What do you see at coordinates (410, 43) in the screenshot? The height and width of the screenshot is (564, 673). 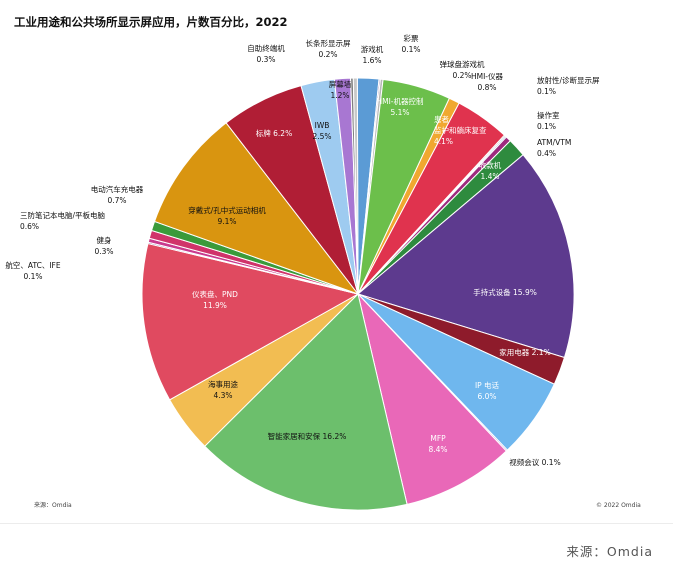 I see `slice-label: 彩票 0.1%` at bounding box center [410, 43].